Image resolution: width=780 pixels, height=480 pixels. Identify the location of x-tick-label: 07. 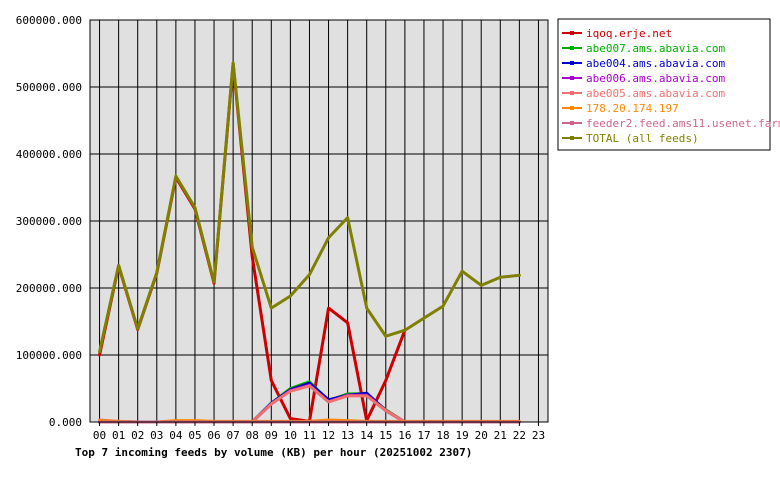
(233, 435).